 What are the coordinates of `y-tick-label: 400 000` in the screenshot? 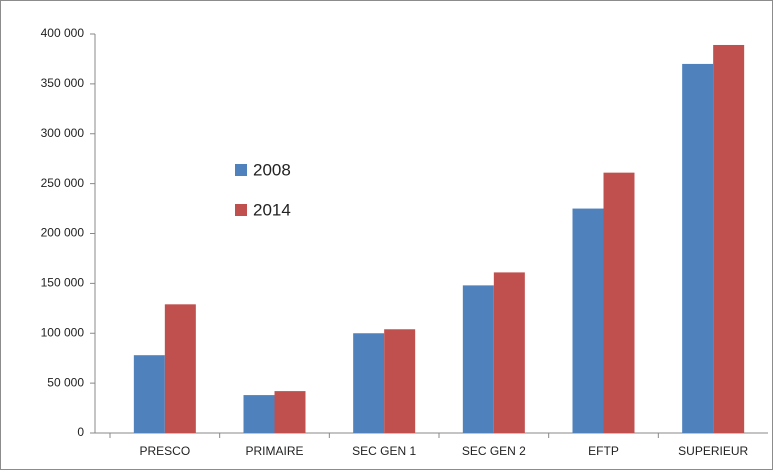 It's located at (63, 33).